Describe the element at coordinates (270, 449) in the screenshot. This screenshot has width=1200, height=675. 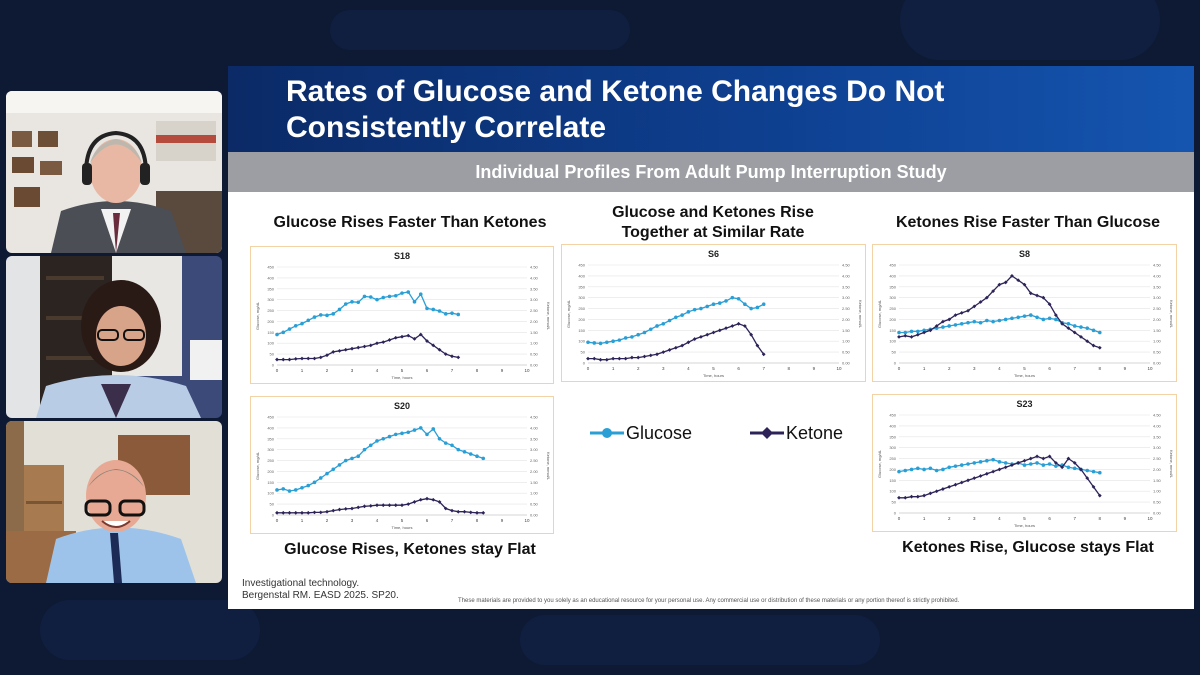
I see `y-tick-label: 300` at that location.